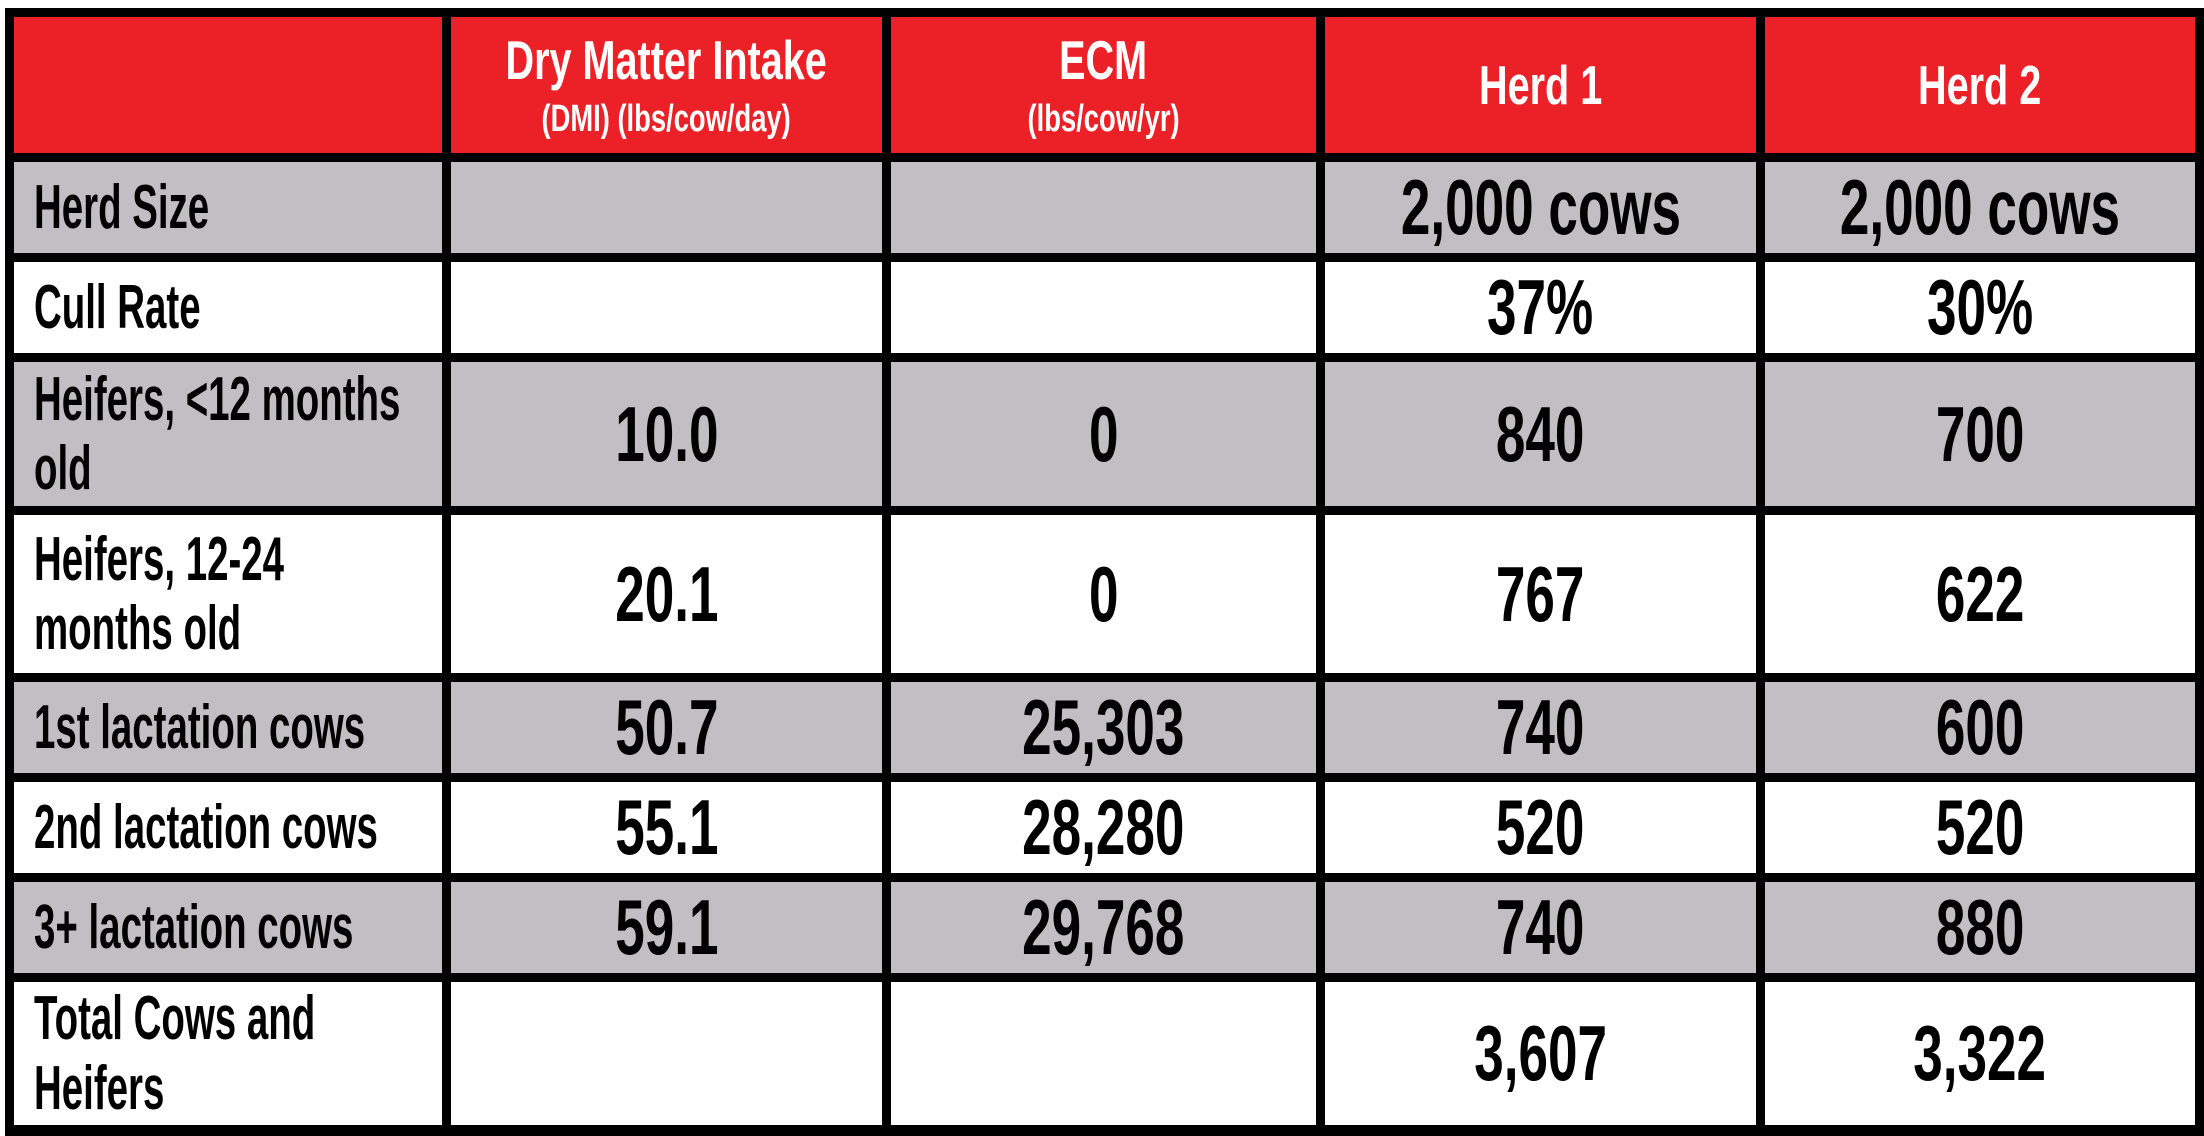 The width and height of the screenshot is (2204, 1136). I want to click on herd2-cell: 880, so click(1980, 927).